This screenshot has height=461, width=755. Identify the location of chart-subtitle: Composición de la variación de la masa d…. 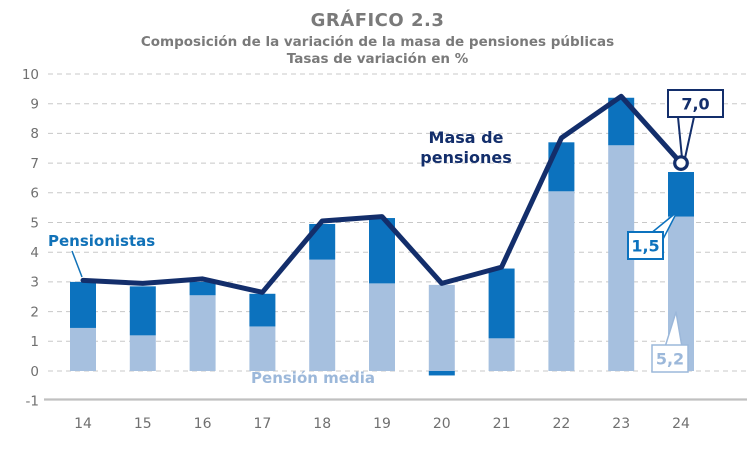
(377, 42).